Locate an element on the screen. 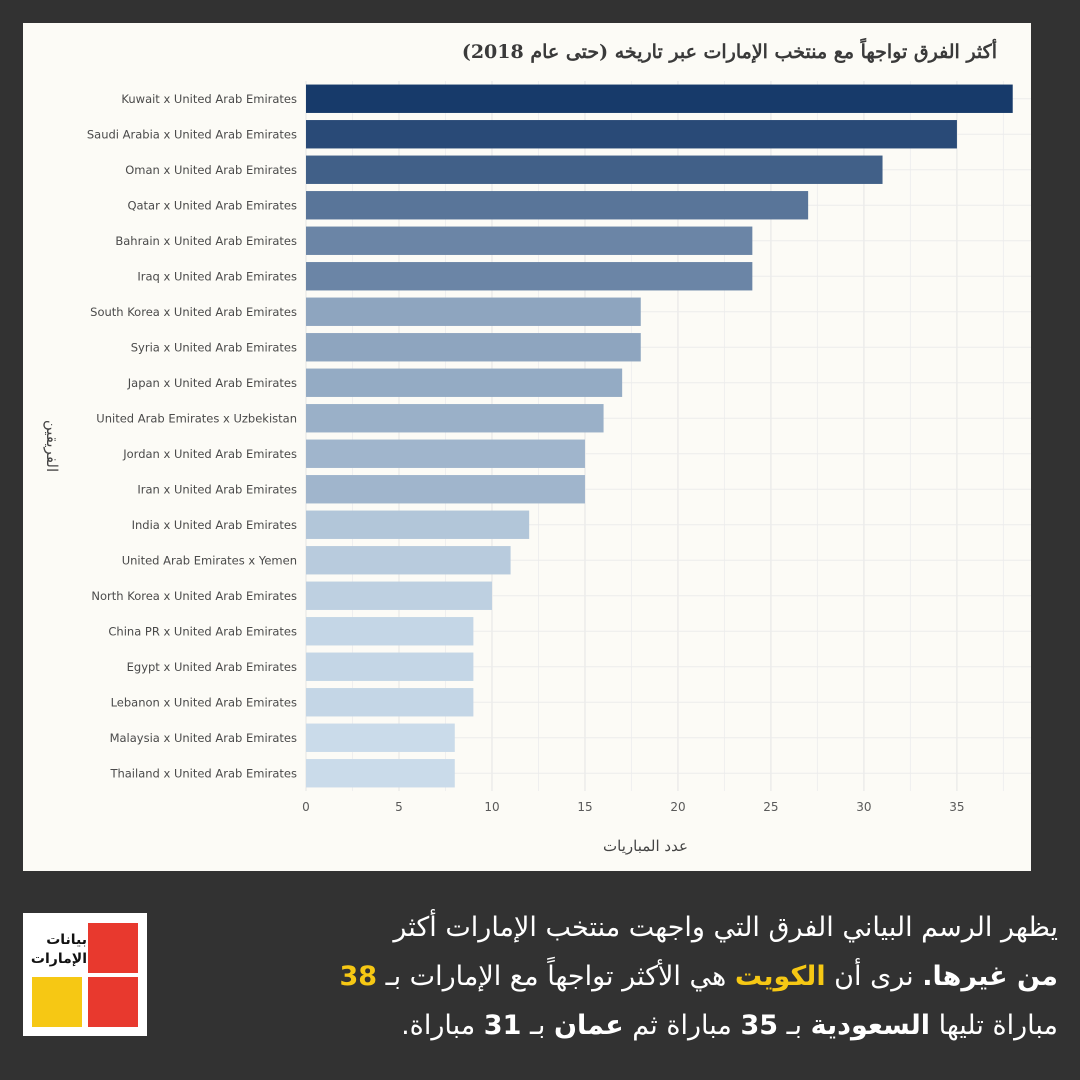 This screenshot has height=1080, width=1080. x-tick-label: 15 is located at coordinates (584, 807).